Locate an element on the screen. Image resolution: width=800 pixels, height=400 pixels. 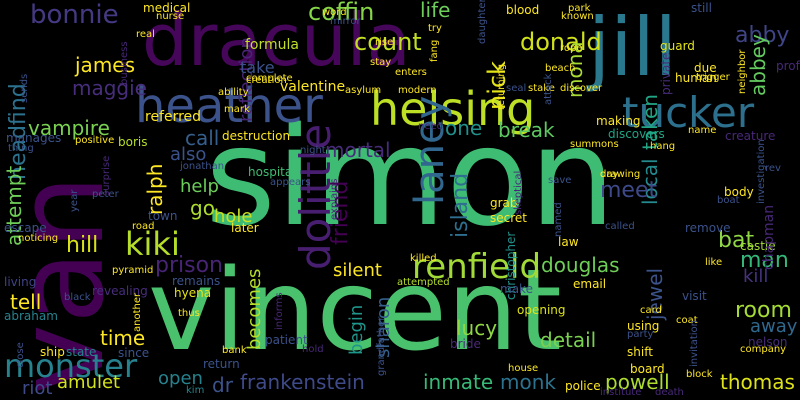
word-helsing: helsing is located at coordinates (453, 109).